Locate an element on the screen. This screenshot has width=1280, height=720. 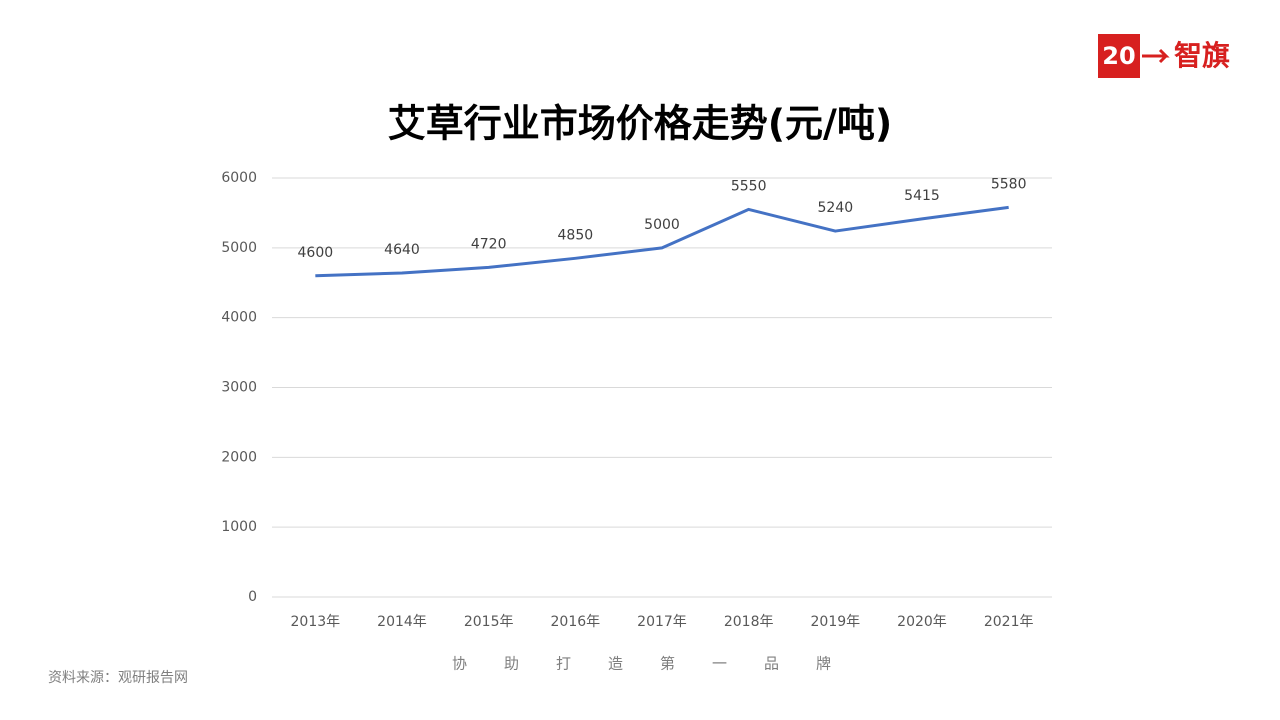
y-tick-label: 0 is located at coordinates (252, 597).